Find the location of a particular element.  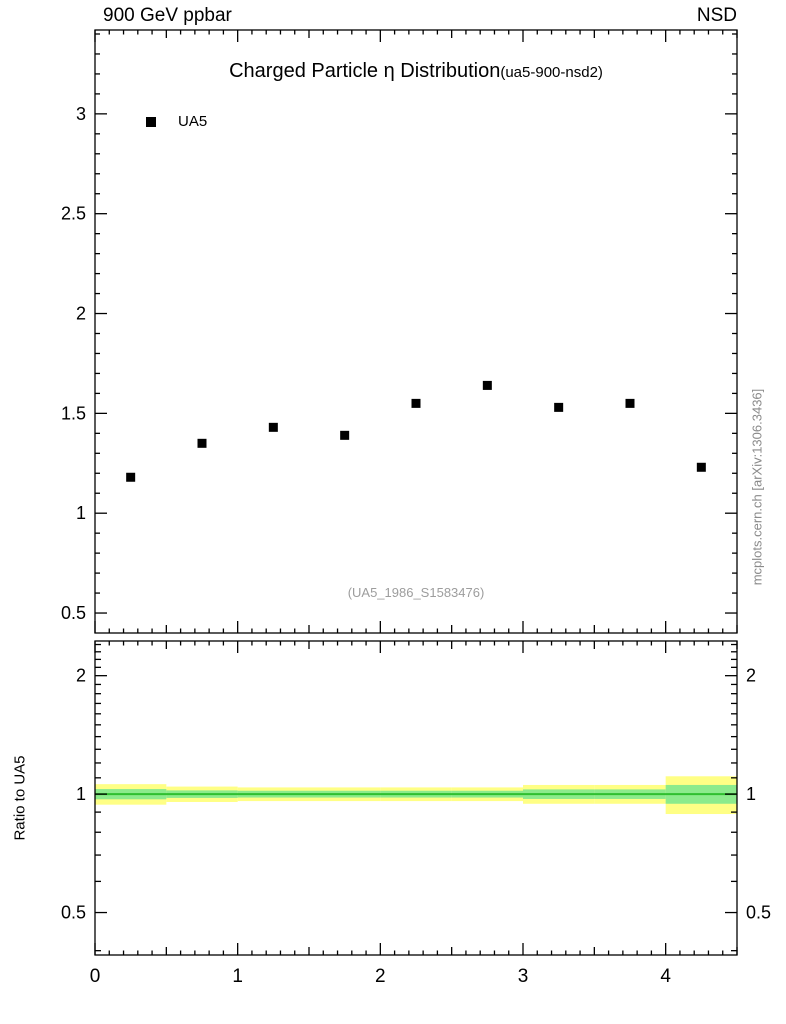

header-event-class-label: NSD is located at coordinates (716, 15).